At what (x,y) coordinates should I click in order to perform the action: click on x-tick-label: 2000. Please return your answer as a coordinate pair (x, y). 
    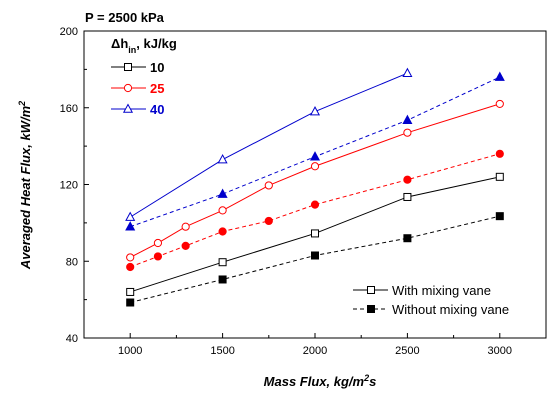
    Looking at the image, I should click on (315, 351).